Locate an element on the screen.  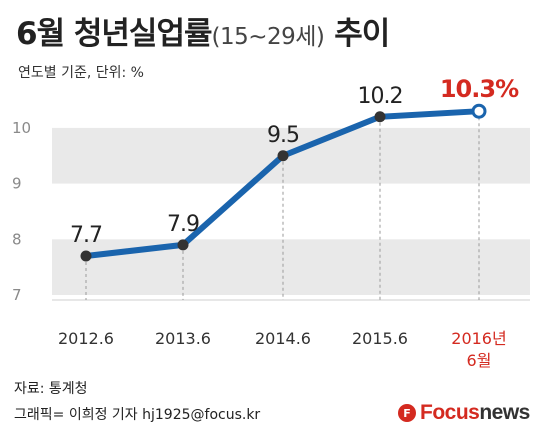
data-label-4: 10.3% is located at coordinates (479, 89).